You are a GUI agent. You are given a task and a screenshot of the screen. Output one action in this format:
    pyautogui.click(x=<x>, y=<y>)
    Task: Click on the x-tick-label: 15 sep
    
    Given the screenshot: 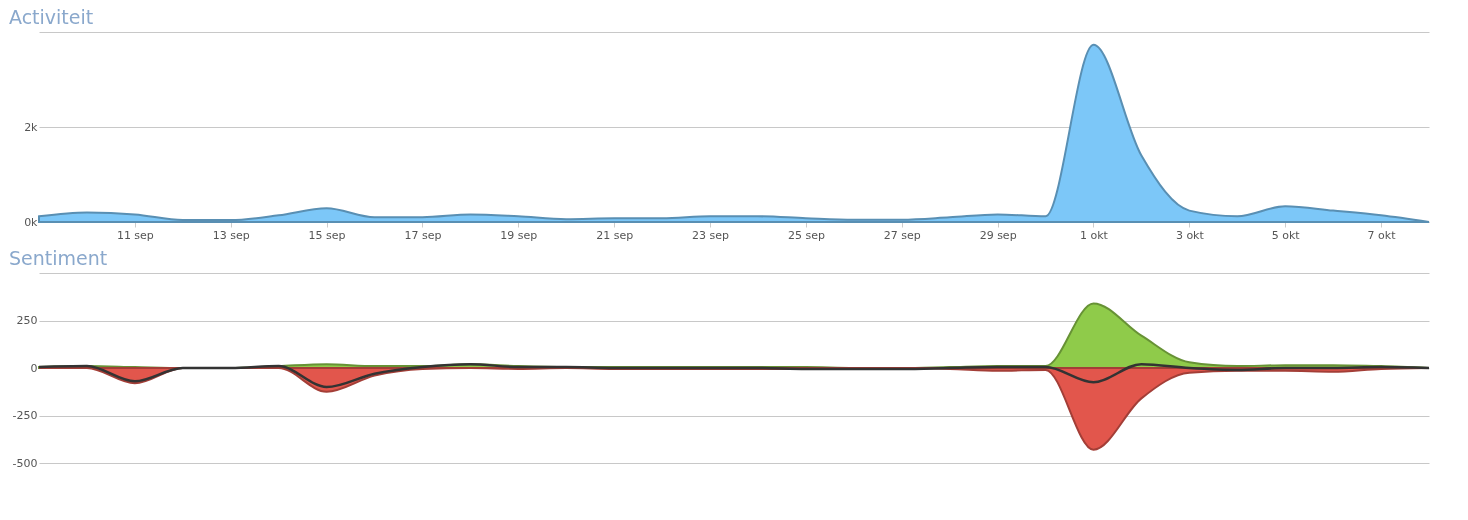 What is the action you would take?
    pyautogui.click(x=327, y=235)
    